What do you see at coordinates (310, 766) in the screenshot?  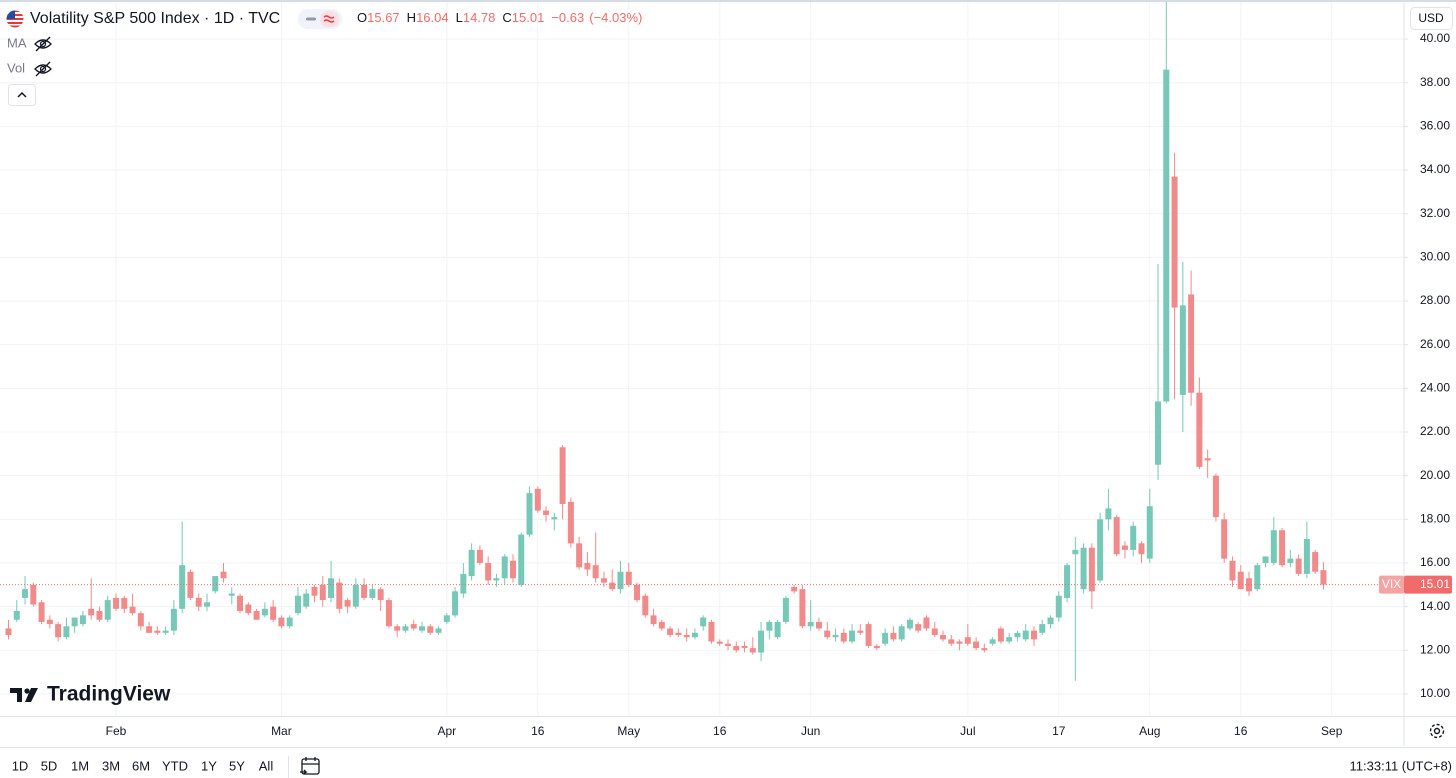 I see `date-range-button` at bounding box center [310, 766].